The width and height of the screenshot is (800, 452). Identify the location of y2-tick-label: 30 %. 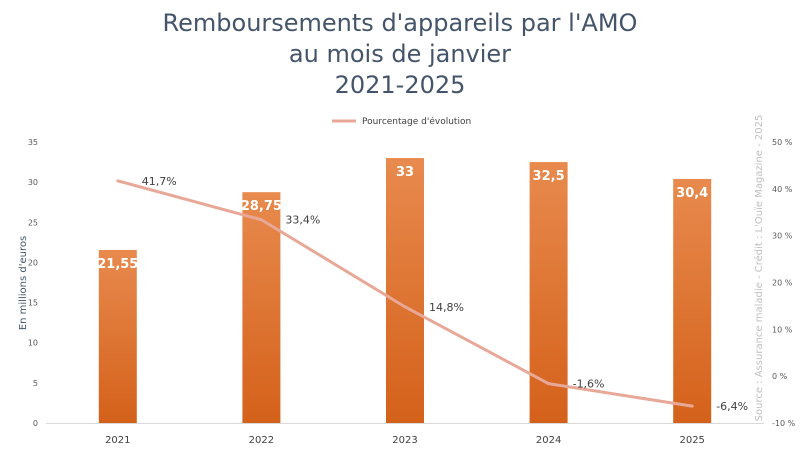
(782, 236).